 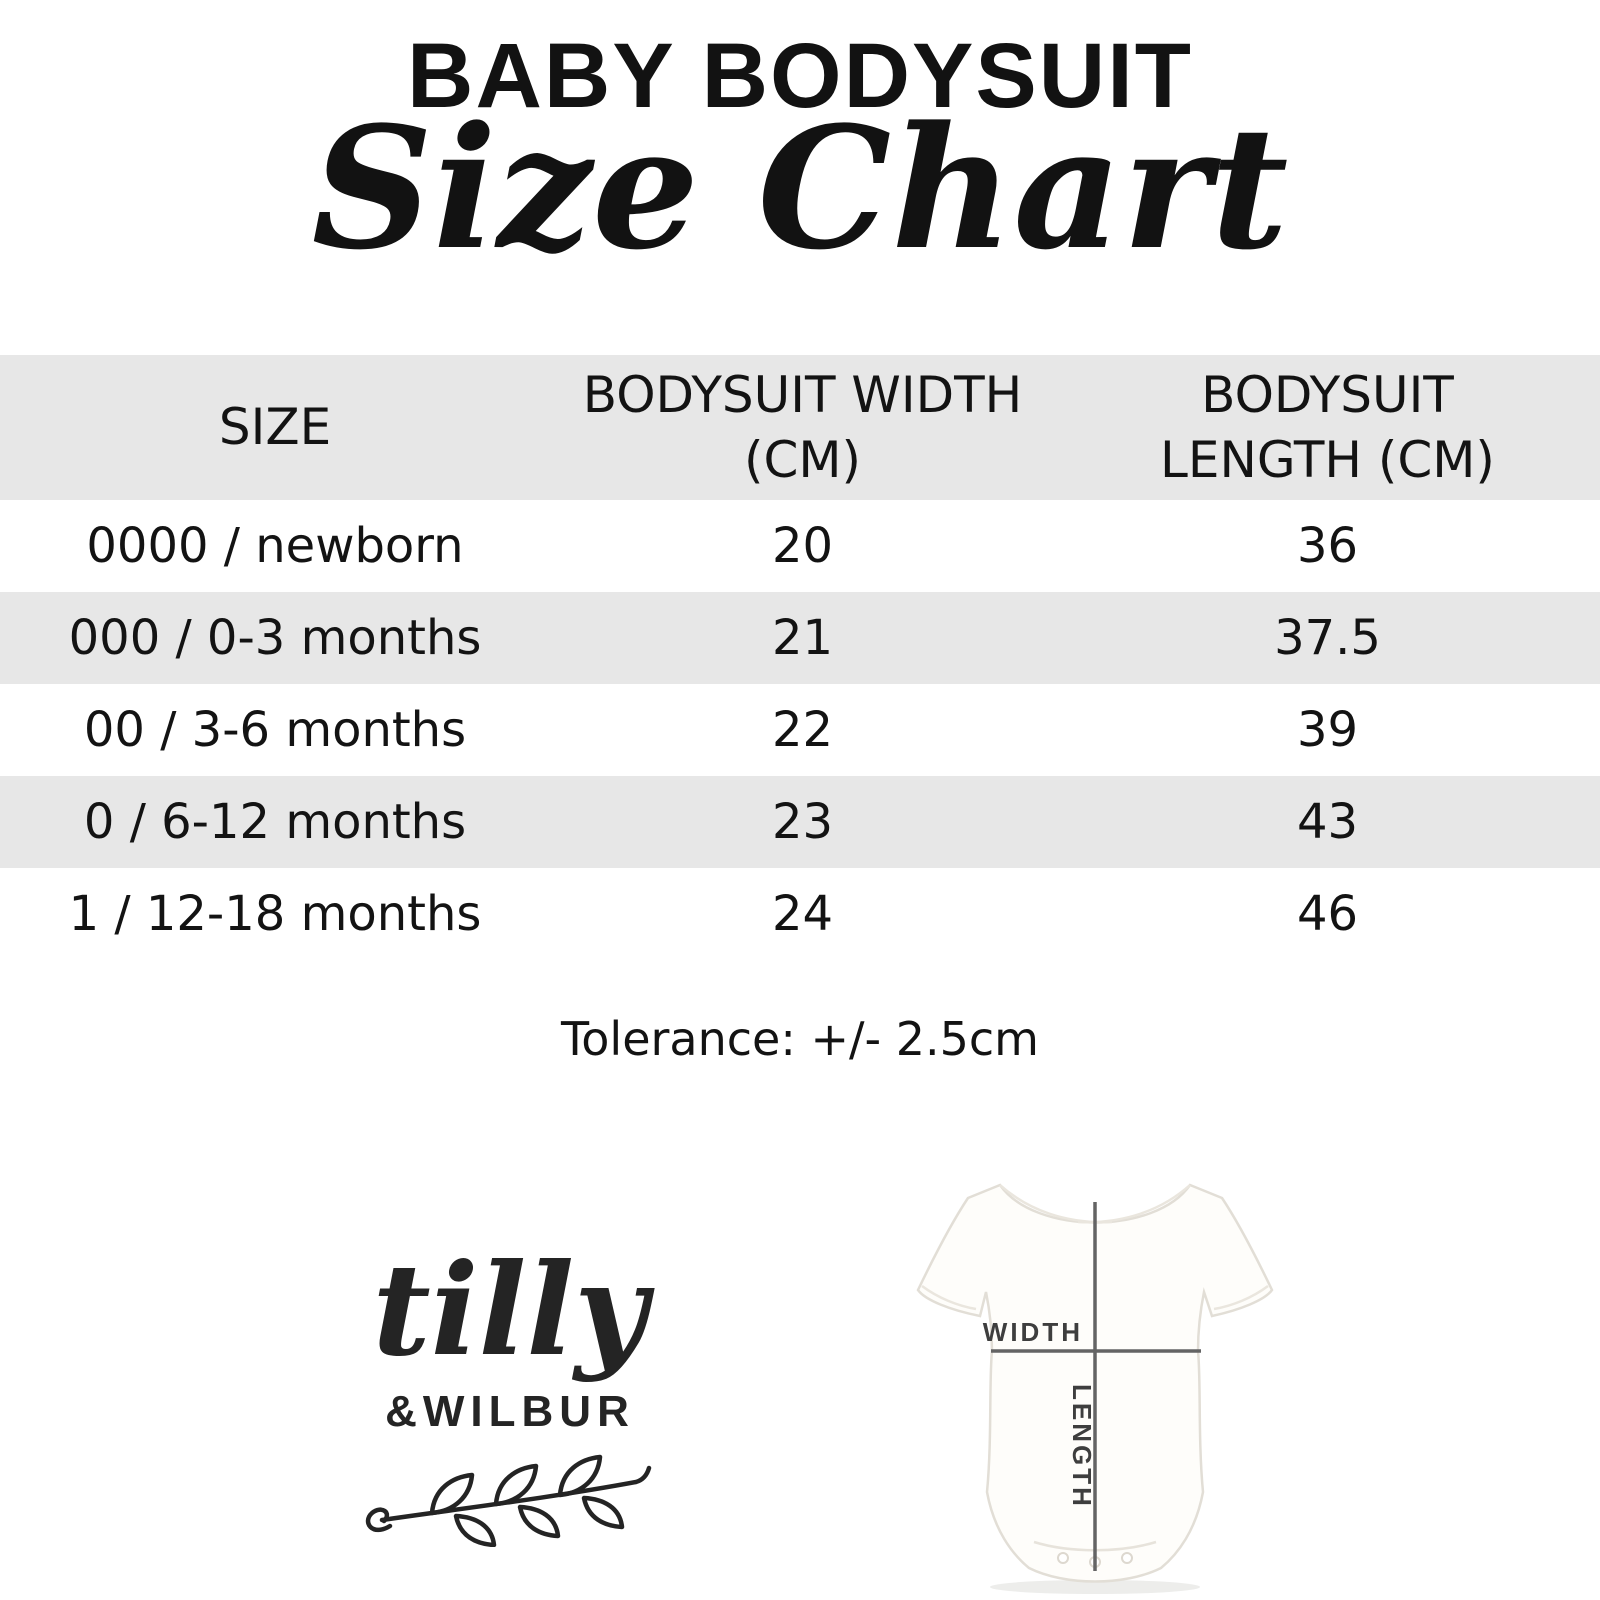 I want to click on brand-logo: tilly &WILBUR, so click(x=510, y=1397).